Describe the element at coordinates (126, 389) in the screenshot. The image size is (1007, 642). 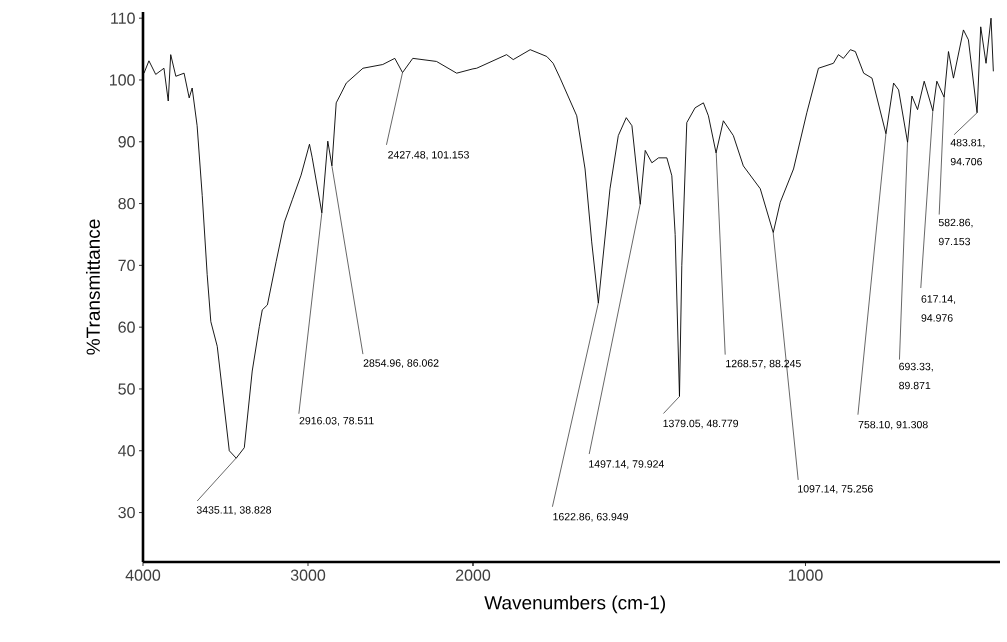
I see `y-tick-label: 50` at that location.